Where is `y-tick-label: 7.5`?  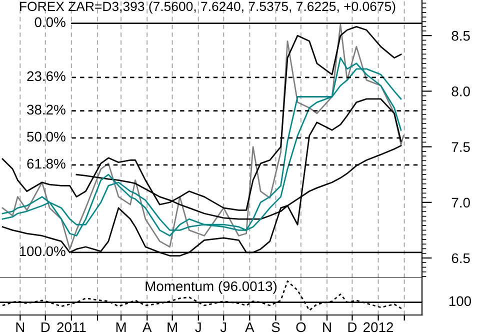
y-tick-label: 7.5 is located at coordinates (461, 147).